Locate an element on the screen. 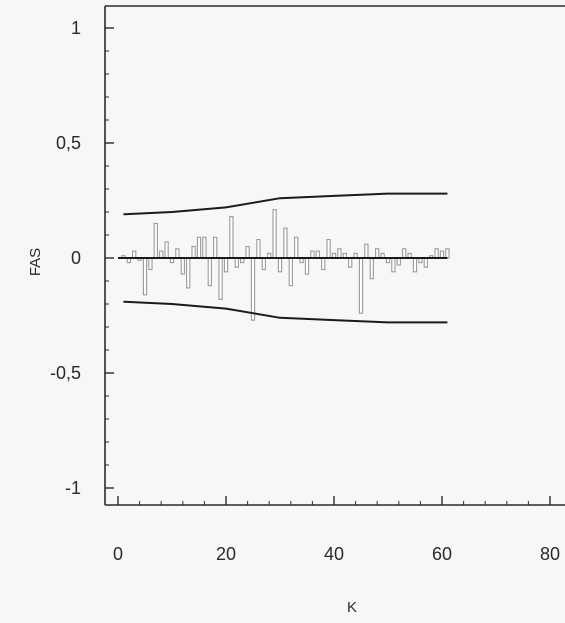 The width and height of the screenshot is (565, 623). y-tick-label: -0,5 is located at coordinates (65, 373).